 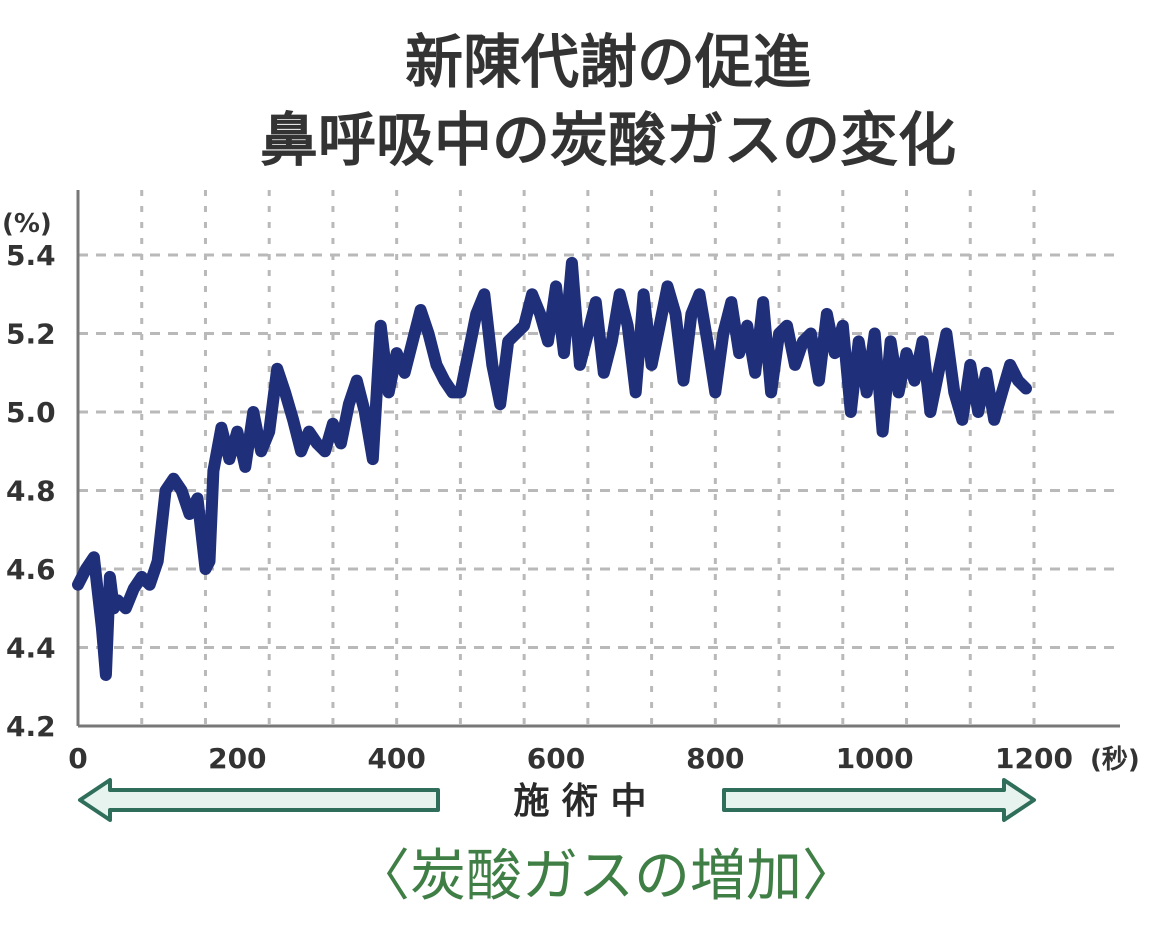 I want to click on x-tick-label: 1000, so click(x=875, y=758).